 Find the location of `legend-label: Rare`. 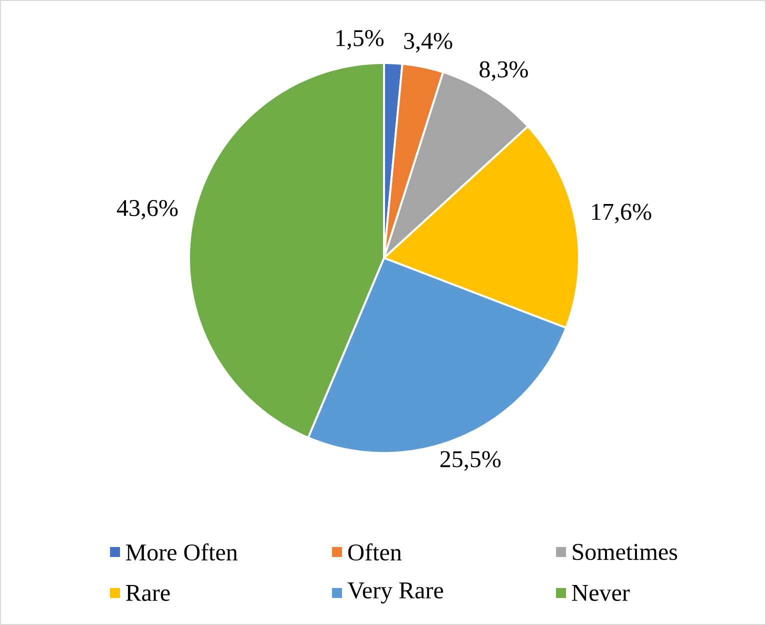

legend-label: Rare is located at coordinates (148, 593).